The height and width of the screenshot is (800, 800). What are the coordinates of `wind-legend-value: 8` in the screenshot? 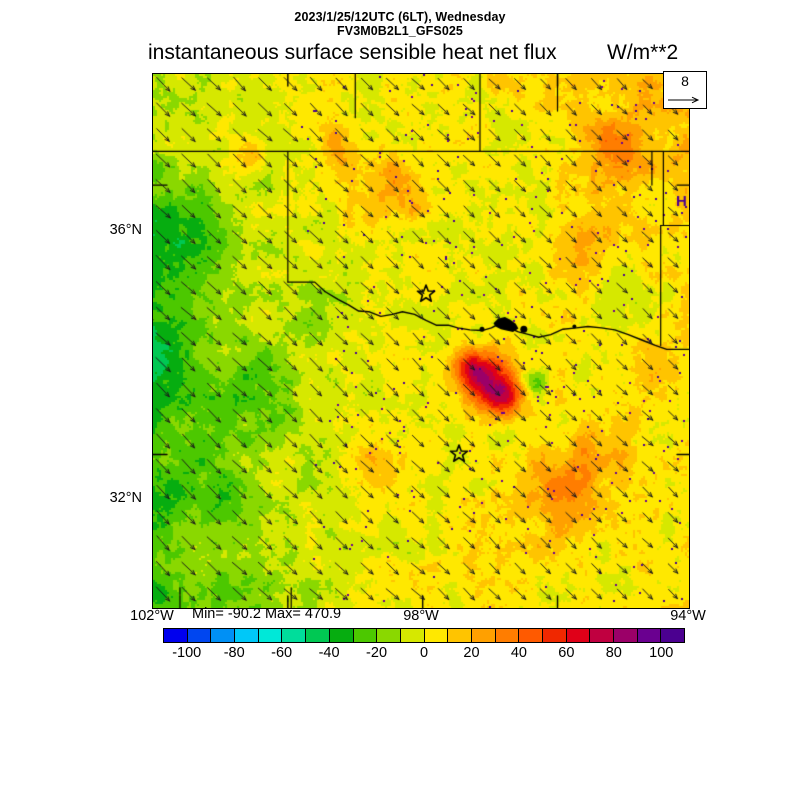 It's located at (685, 81).